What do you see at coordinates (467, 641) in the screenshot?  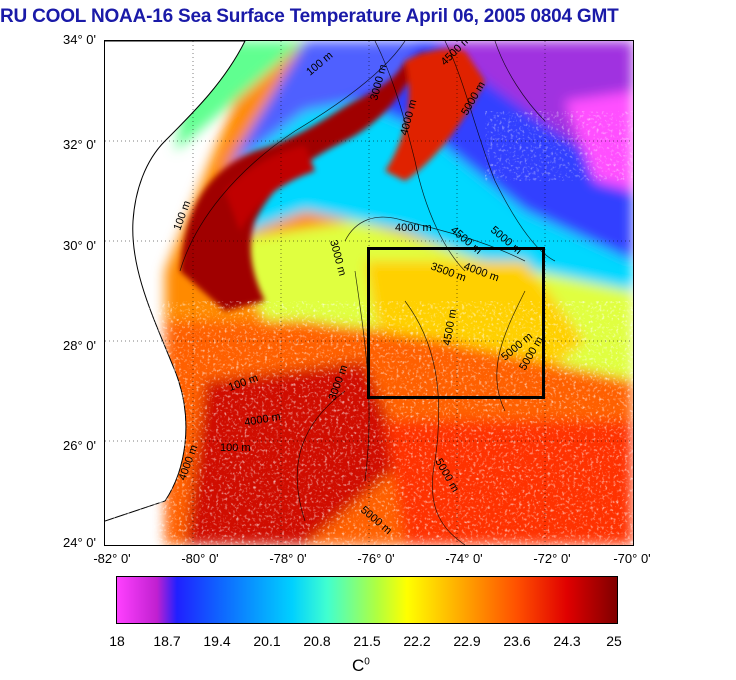 I see `colorbar-tick: 22.9` at bounding box center [467, 641].